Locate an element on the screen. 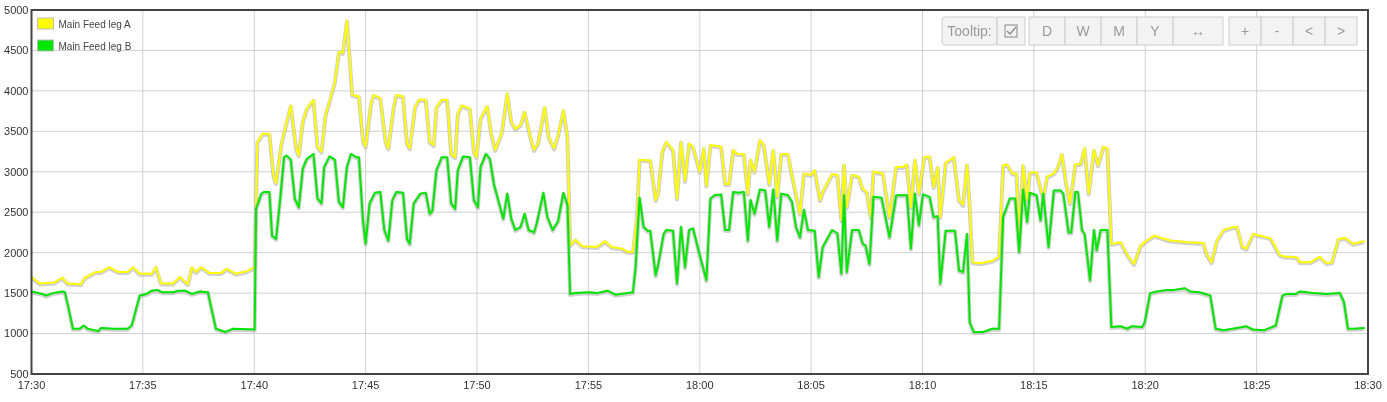 The height and width of the screenshot is (402, 1387). annotation: M is located at coordinates (1119, 31).